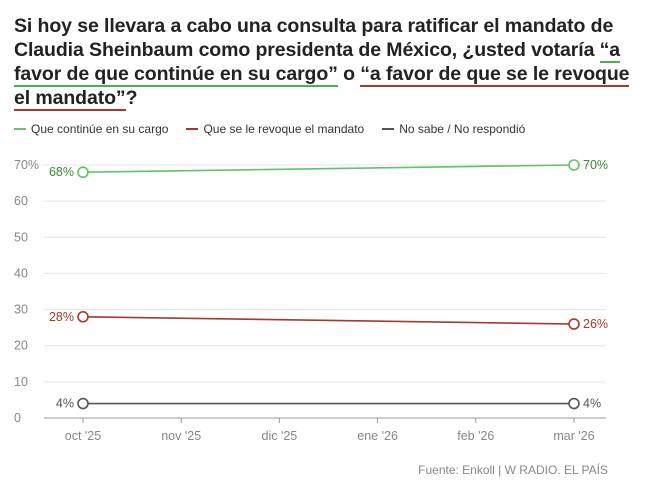 The width and height of the screenshot is (649, 503). I want to click on legend-swatch-revoke, so click(192, 129).